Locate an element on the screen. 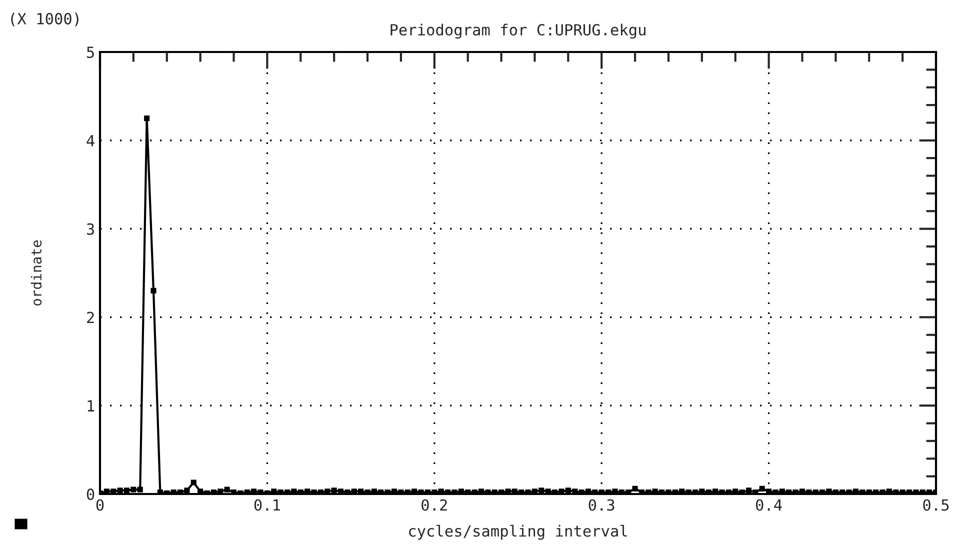 Image resolution: width=954 pixels, height=556 pixels. chart-title: Periodogram for C:UPRUG.ekgu is located at coordinates (518, 31).